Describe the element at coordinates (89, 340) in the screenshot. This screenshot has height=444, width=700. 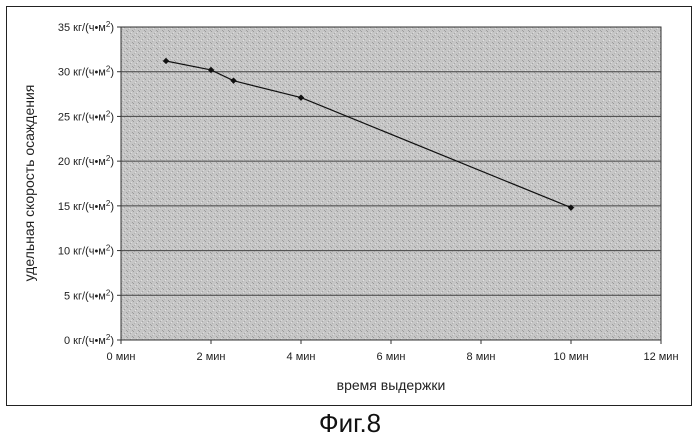
I see `y-tick-label-0: 0 кг/(ч•м2)` at that location.